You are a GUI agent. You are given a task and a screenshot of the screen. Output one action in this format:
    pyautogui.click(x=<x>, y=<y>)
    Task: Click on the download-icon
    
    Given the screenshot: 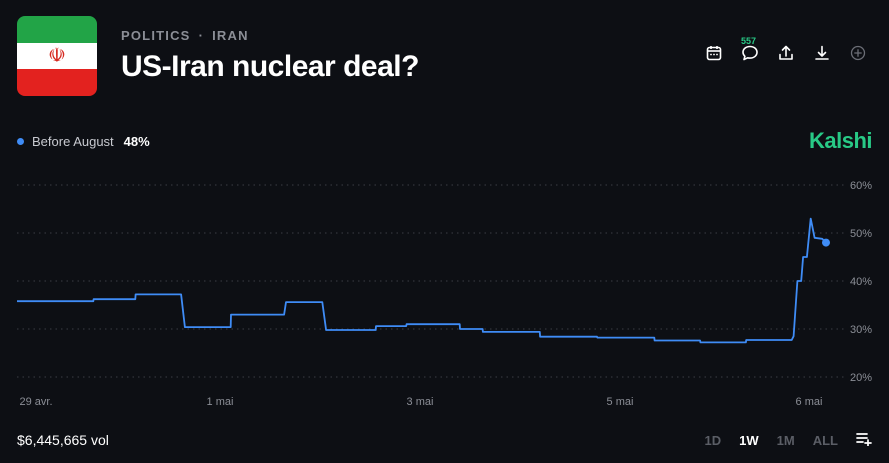 What is the action you would take?
    pyautogui.click(x=822, y=52)
    